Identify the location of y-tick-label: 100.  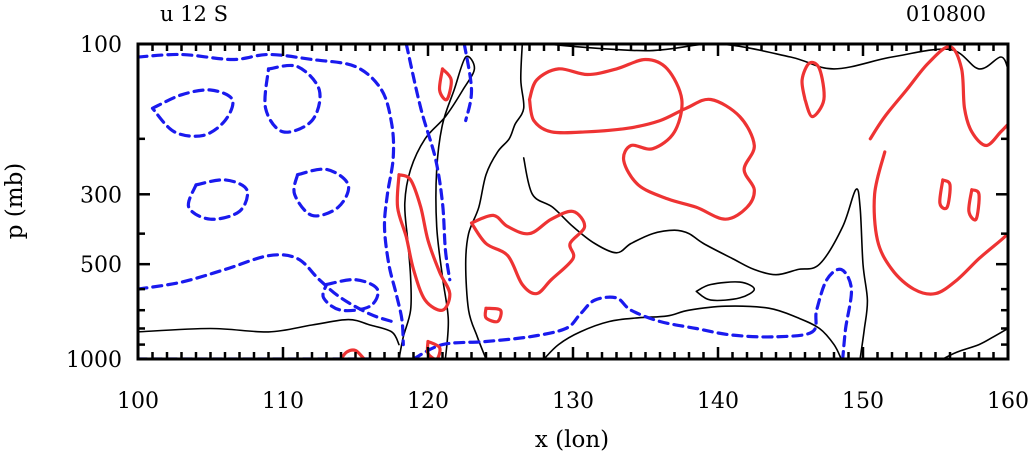
(101, 45).